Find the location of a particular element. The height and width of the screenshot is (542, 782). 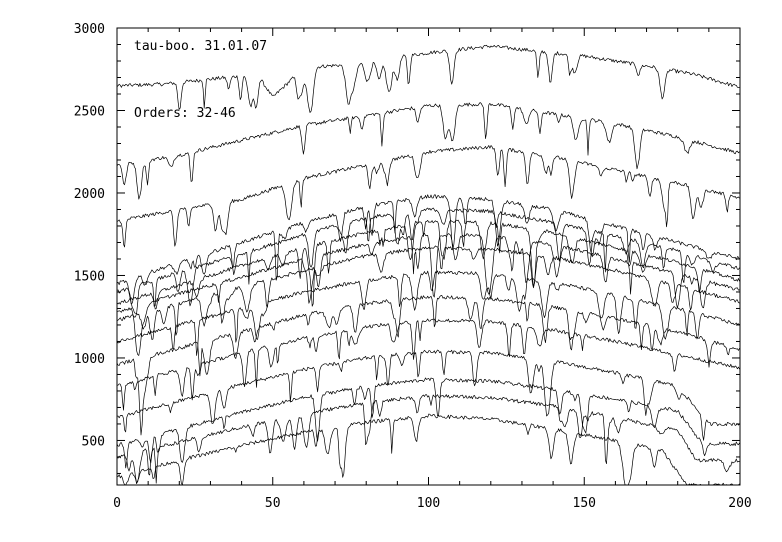

orders-annotation: Orders: 32-46 is located at coordinates (185, 113).